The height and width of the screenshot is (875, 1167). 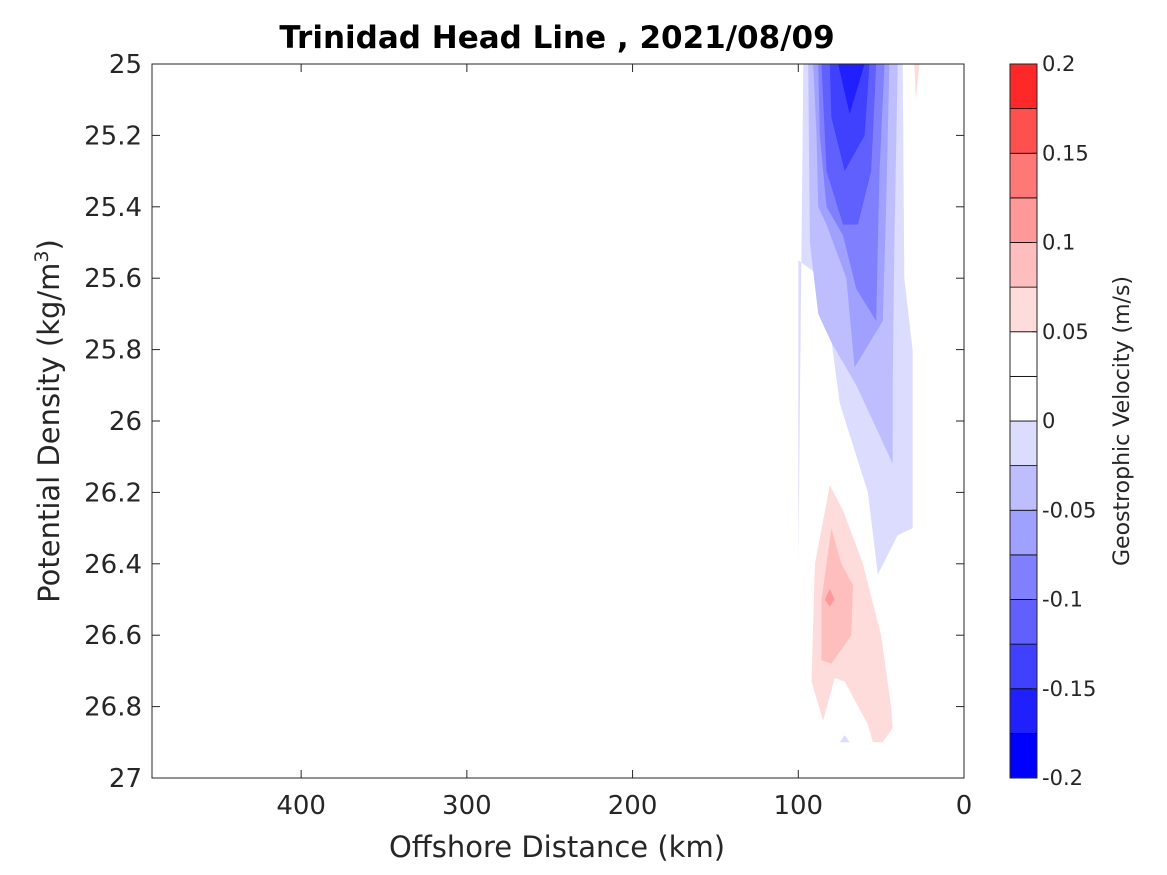 What do you see at coordinates (113, 565) in the screenshot?
I see `y-tick-label: 26.4` at bounding box center [113, 565].